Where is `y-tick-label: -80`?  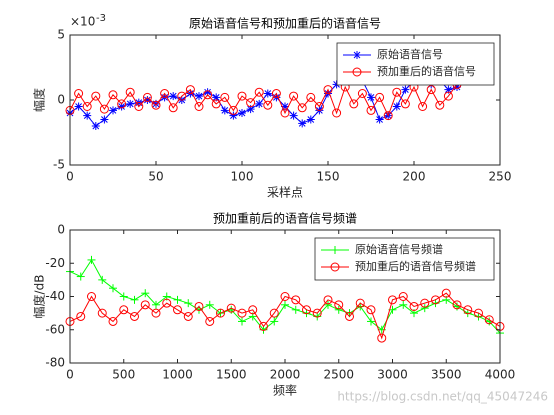 y-tick-label: -80 is located at coordinates (55, 363).